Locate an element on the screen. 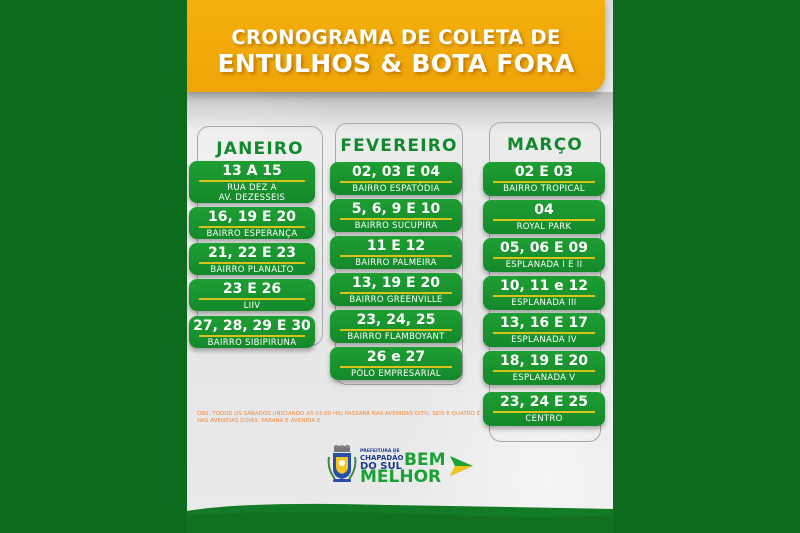 The width and height of the screenshot is (800, 533). card-dates: 18, 19 E 20 is located at coordinates (544, 361).